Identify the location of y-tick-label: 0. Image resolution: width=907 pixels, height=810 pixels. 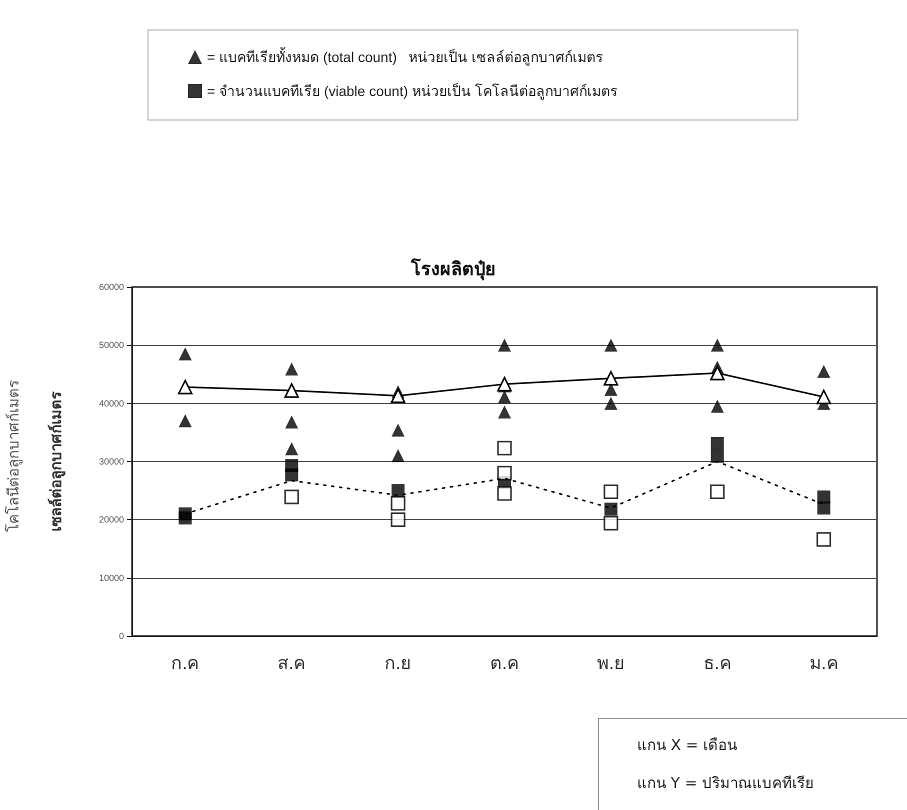
(121, 636).